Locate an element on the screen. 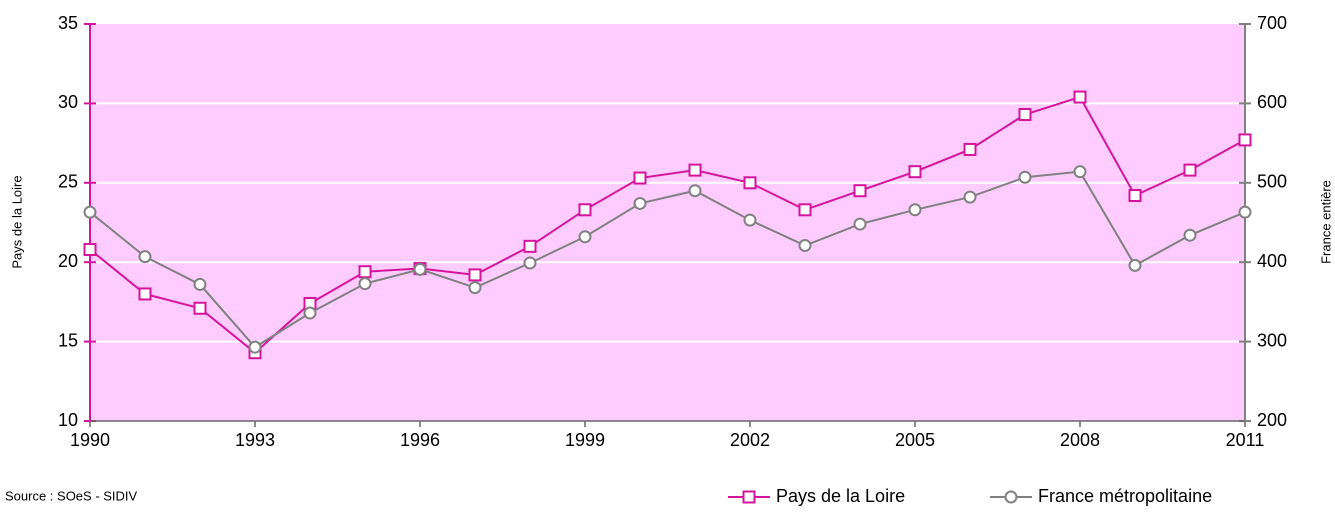 The height and width of the screenshot is (516, 1335). y2-tick-label: 400 is located at coordinates (1272, 261).